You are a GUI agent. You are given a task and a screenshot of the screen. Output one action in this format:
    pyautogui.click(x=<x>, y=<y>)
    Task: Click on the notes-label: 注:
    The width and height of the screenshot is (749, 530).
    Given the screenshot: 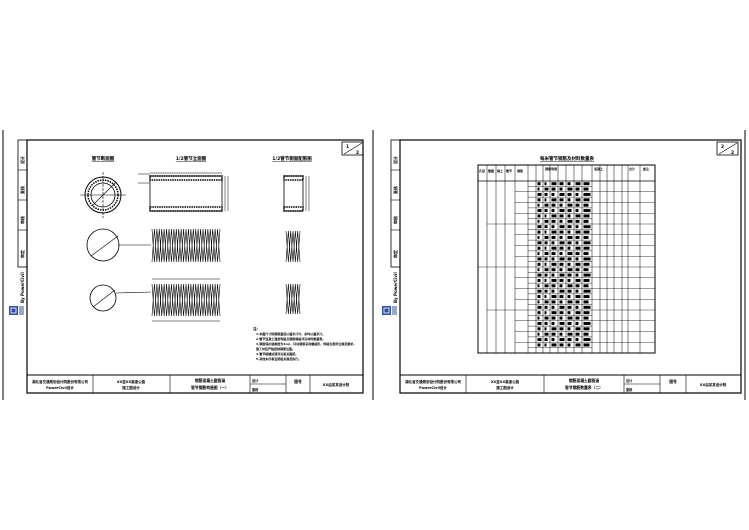 What is the action you would take?
    pyautogui.click(x=256, y=328)
    